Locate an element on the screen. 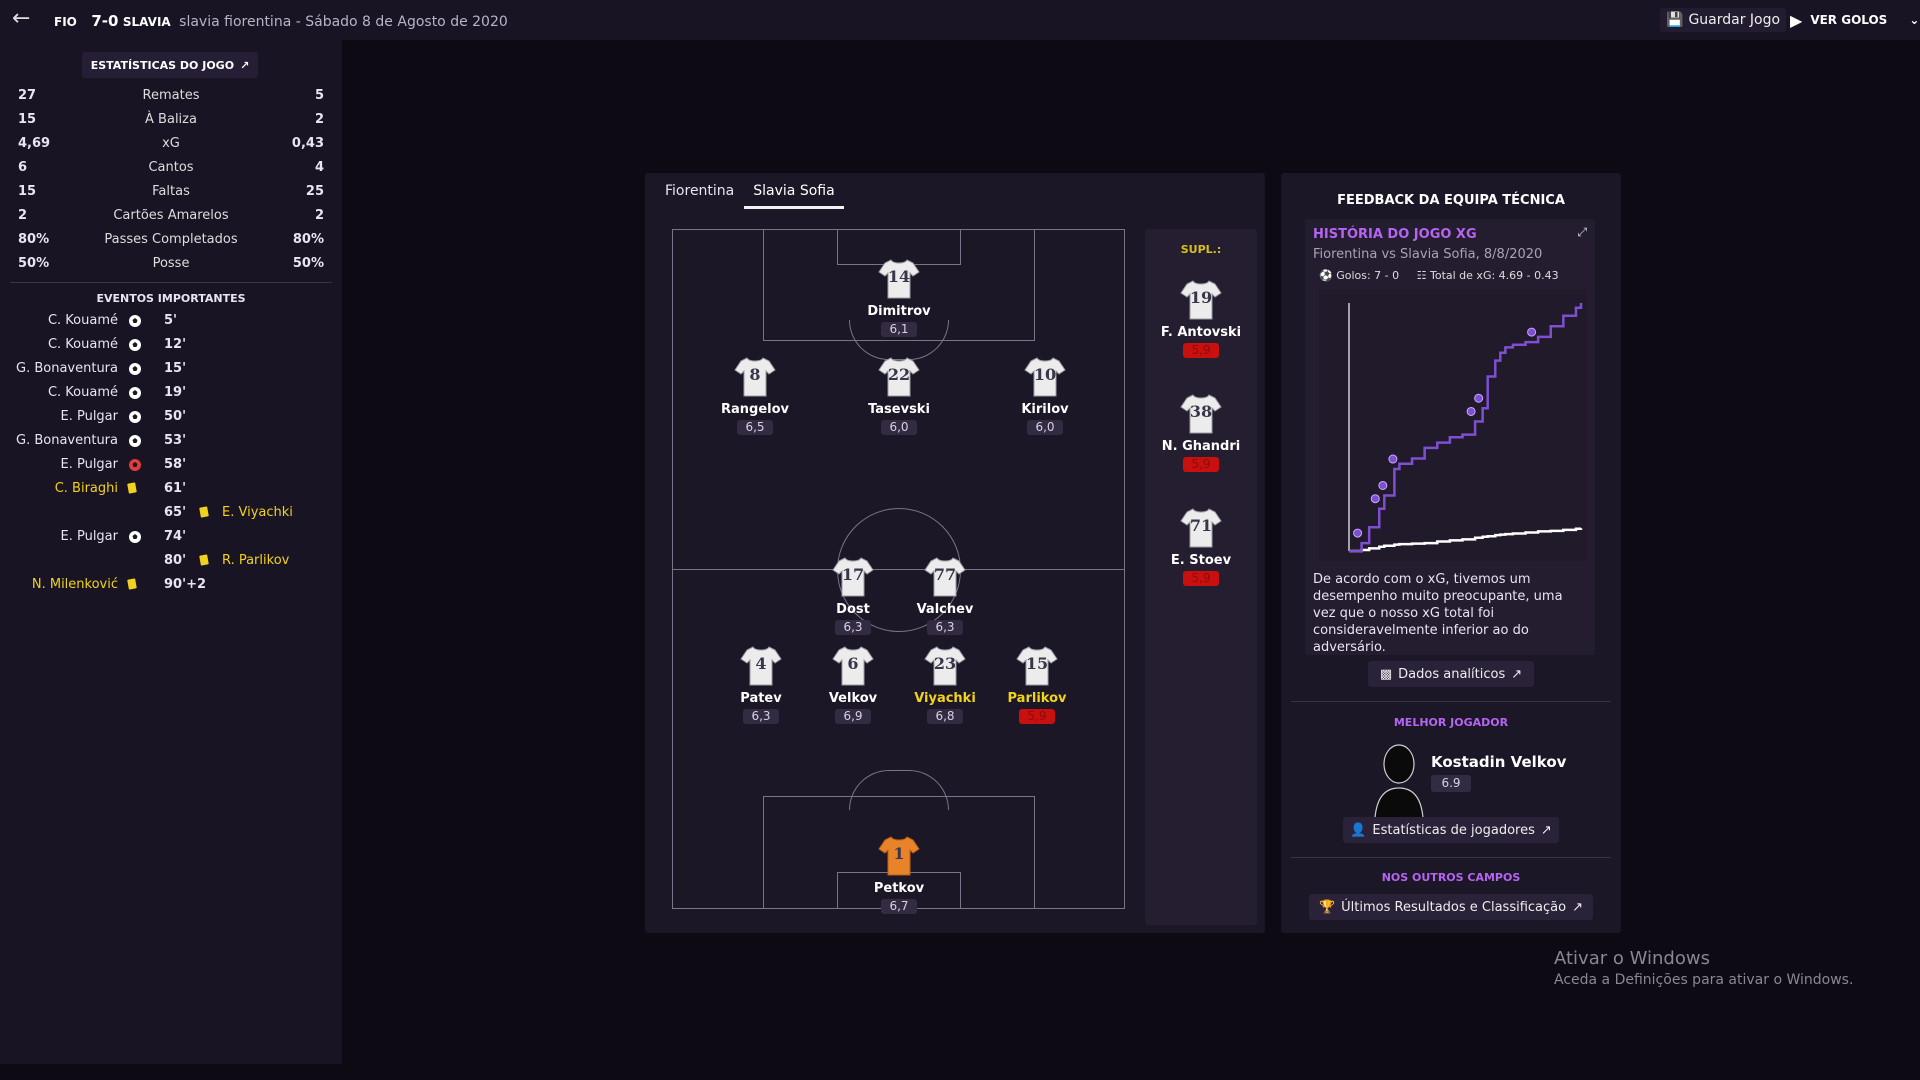 This screenshot has width=1920, height=1080. event-home-player: C. Biraghi is located at coordinates (86, 488).